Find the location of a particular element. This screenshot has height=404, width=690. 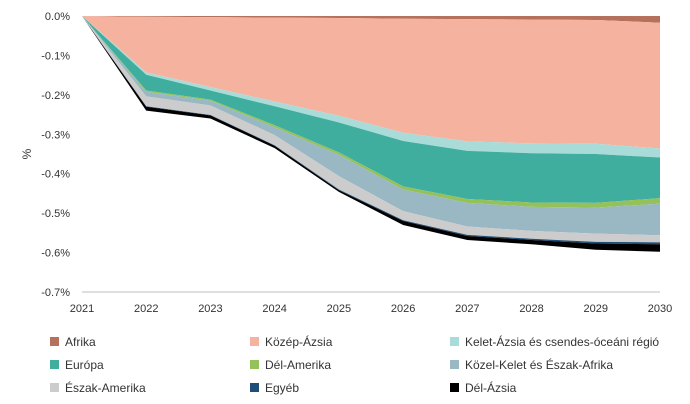

x-tick-label: 2021 is located at coordinates (82, 309).